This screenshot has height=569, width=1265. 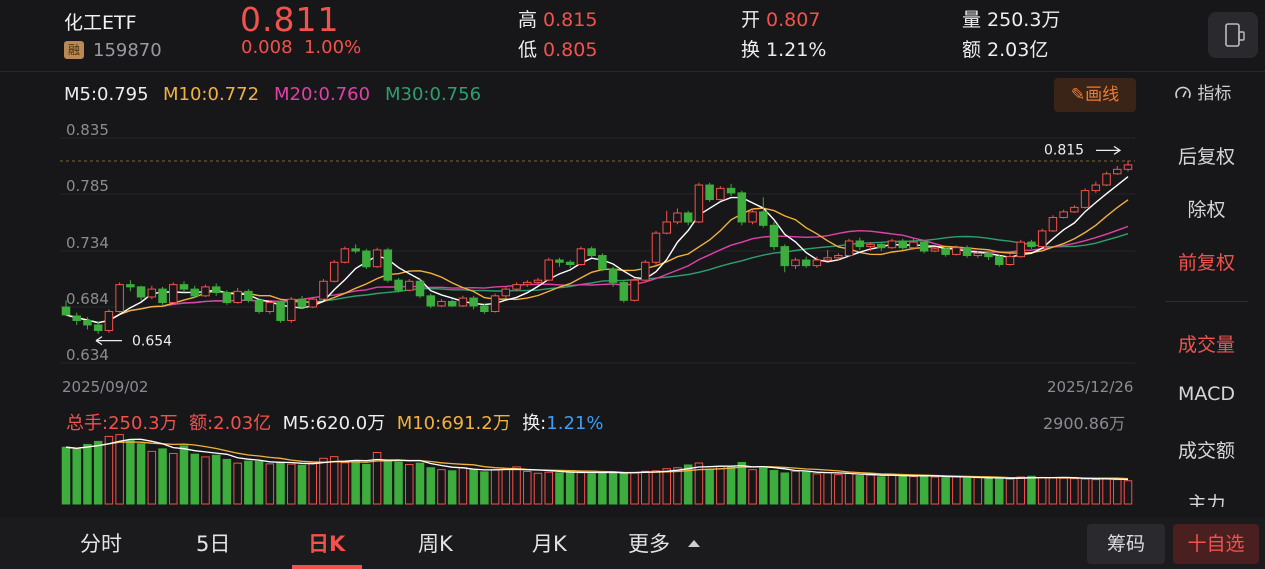 I want to click on sidebar-item-main-force: 主力, so click(x=1206, y=500).